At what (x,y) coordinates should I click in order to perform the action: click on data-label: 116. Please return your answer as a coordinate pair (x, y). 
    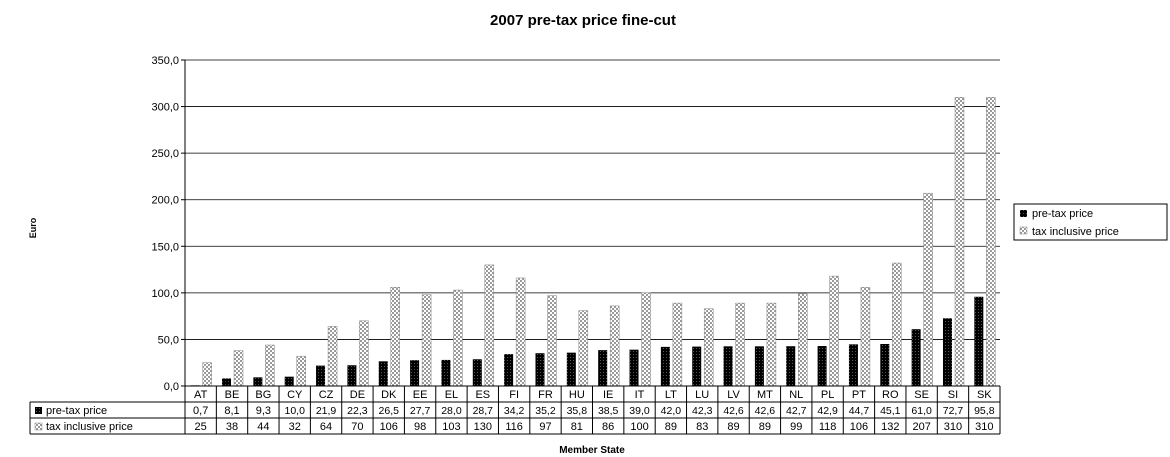
    Looking at the image, I should click on (514, 427).